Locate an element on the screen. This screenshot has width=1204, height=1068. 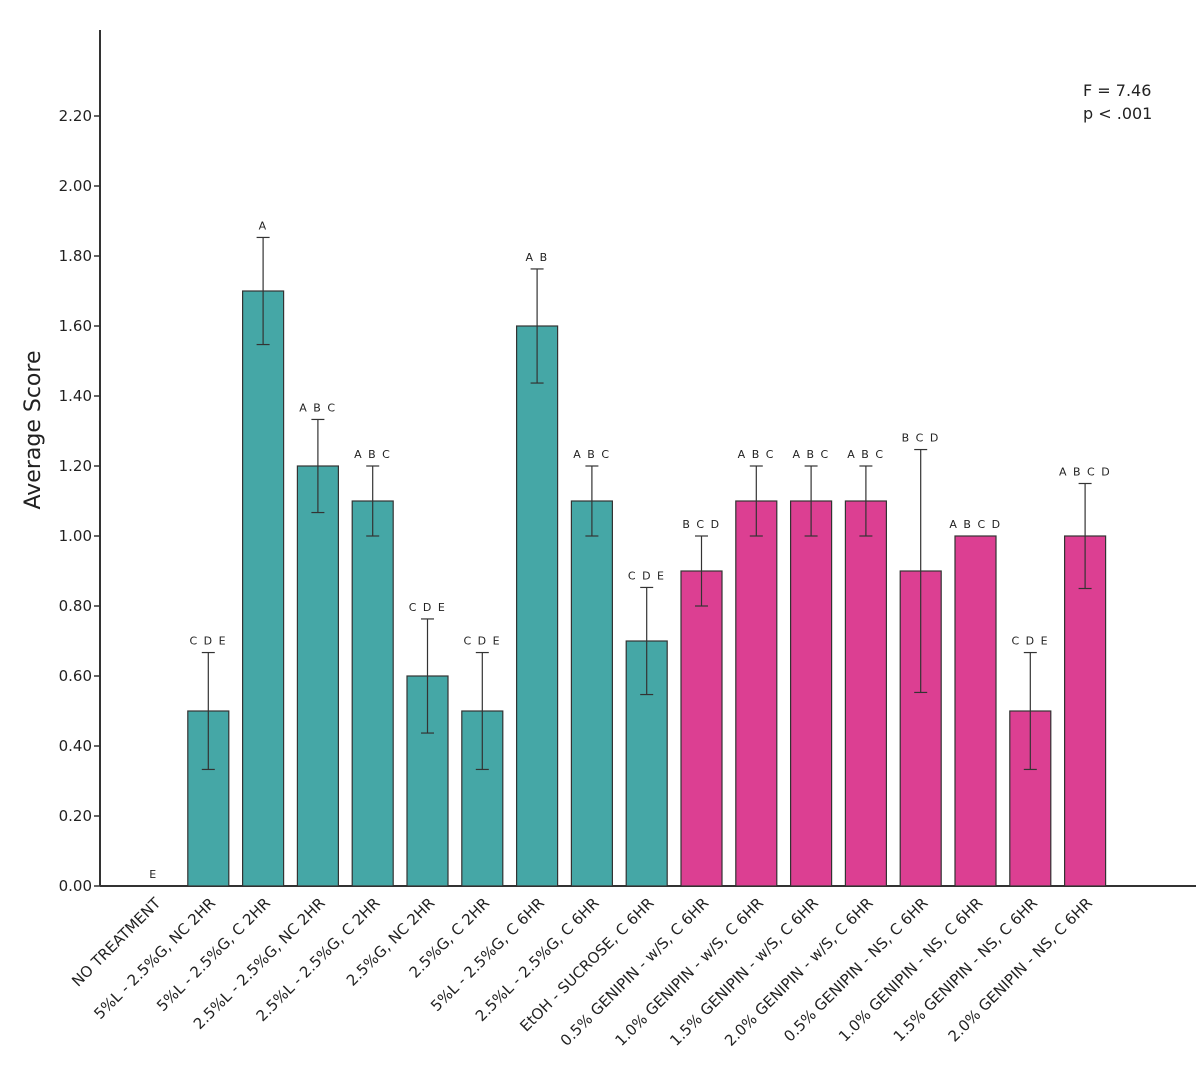
y-tick-label: 1.40 is located at coordinates (75, 396).